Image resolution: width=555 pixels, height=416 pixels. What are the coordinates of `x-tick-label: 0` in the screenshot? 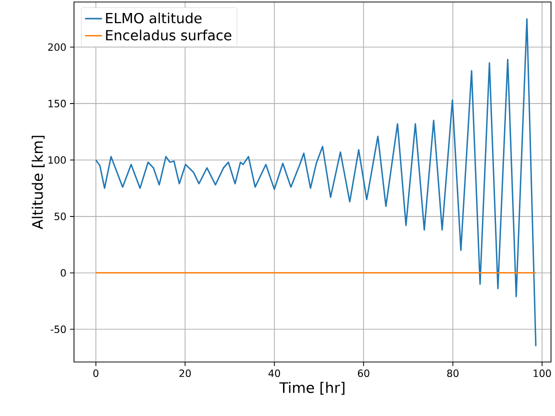 It's located at (95, 374).